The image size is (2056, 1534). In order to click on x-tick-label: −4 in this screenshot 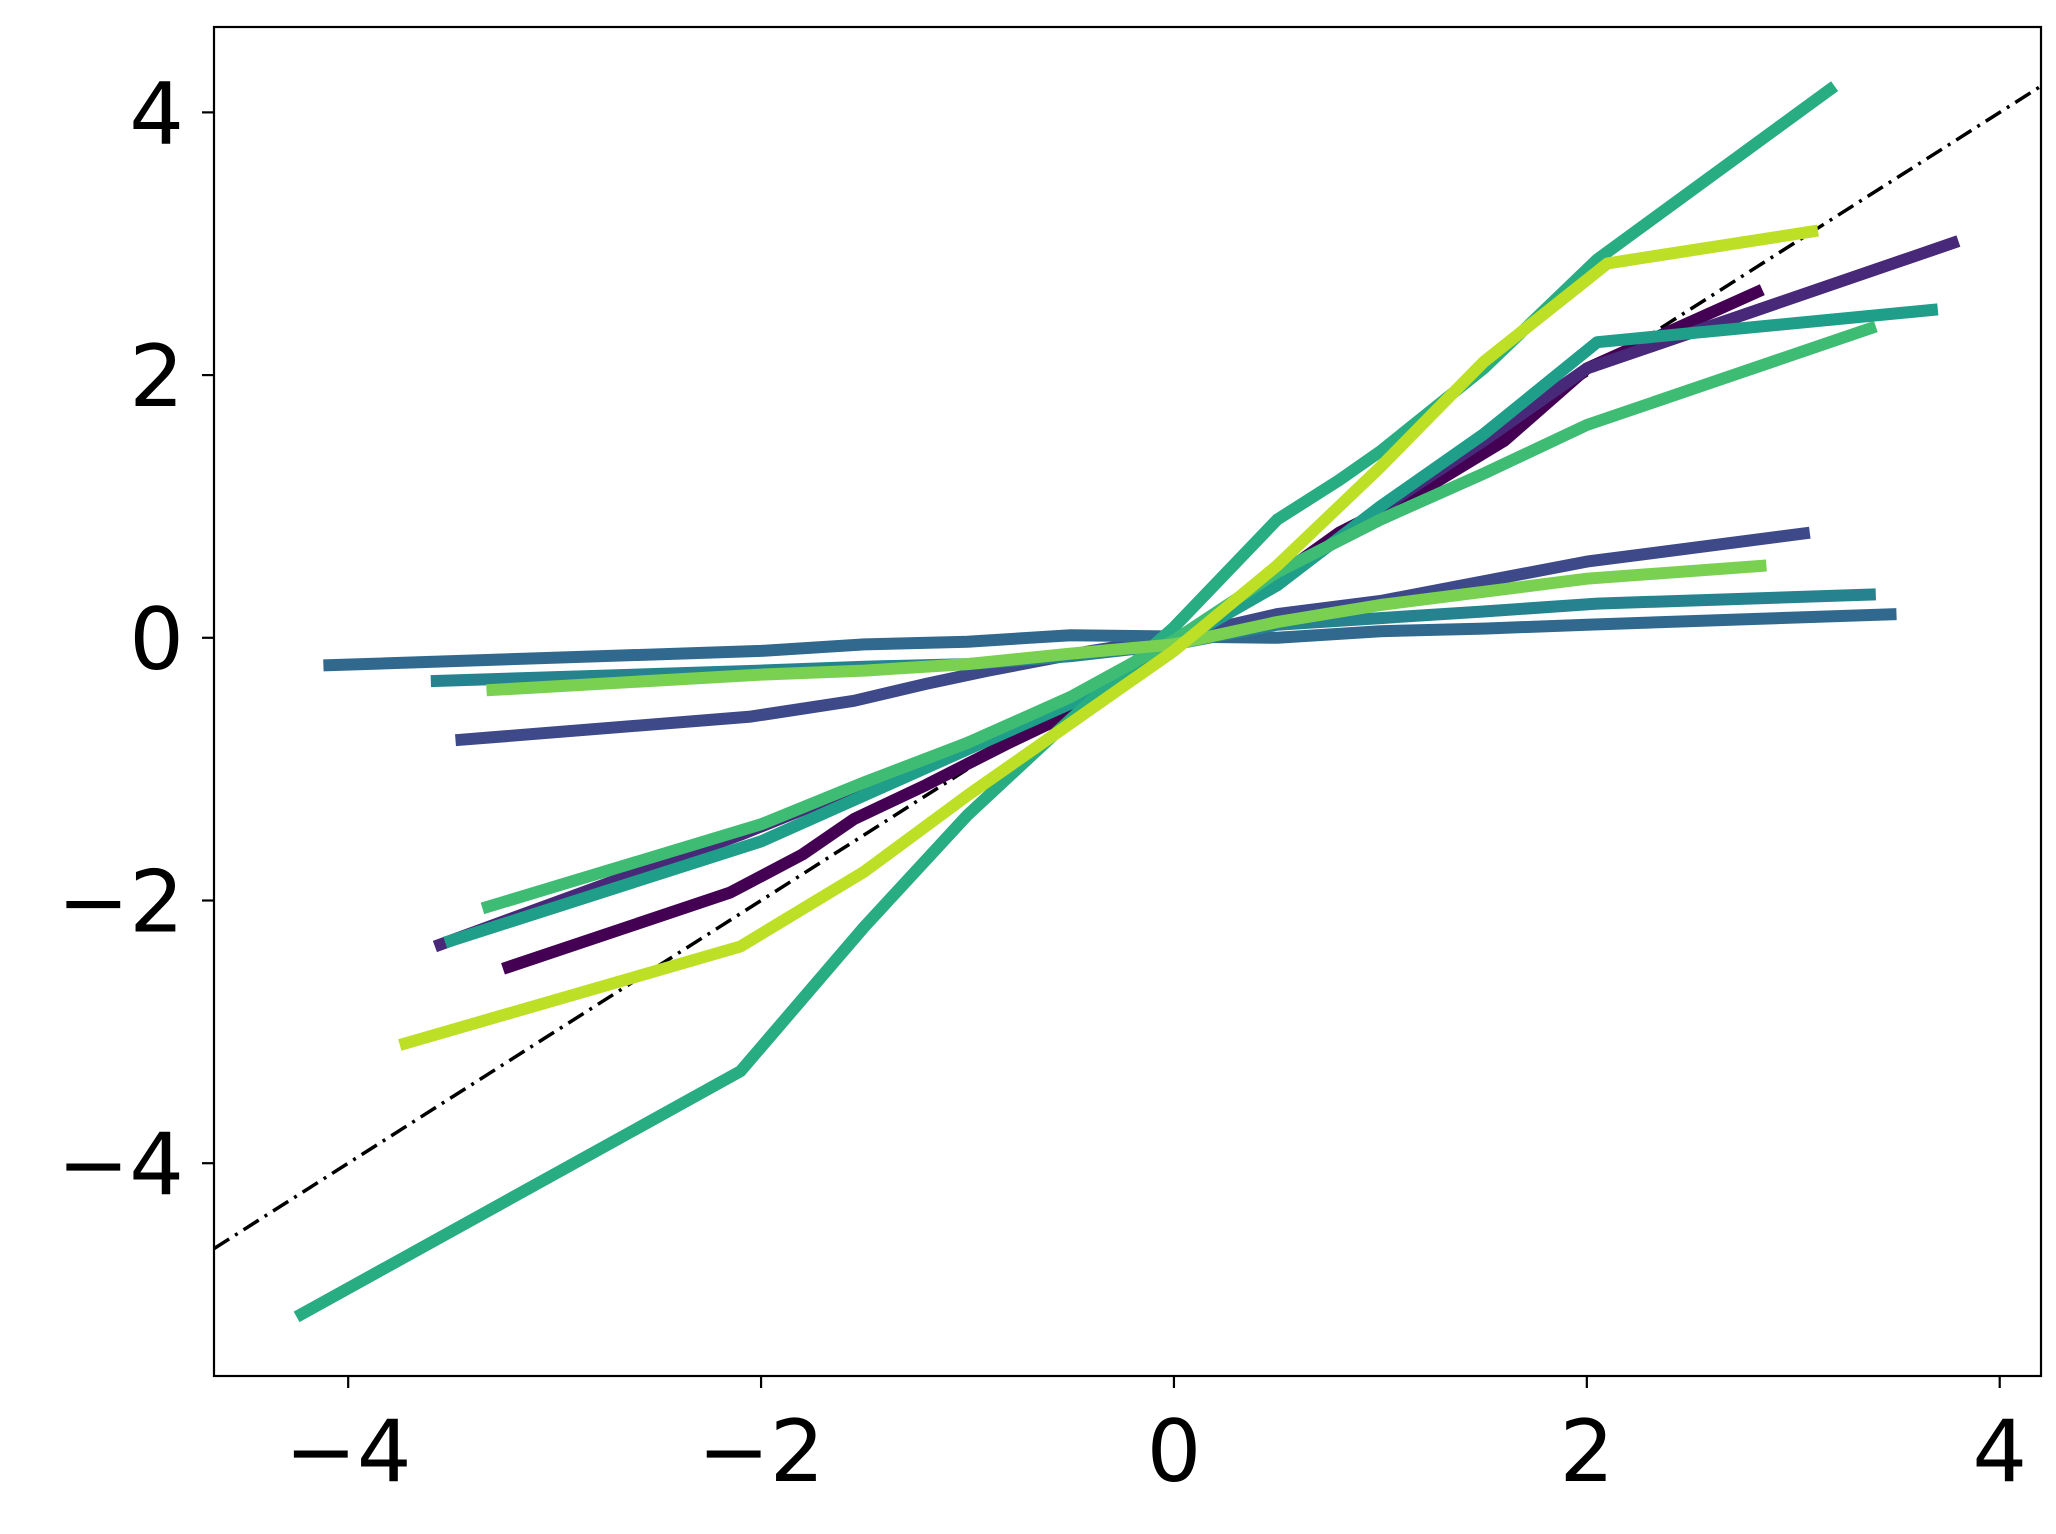, I will do `click(348, 1452)`.